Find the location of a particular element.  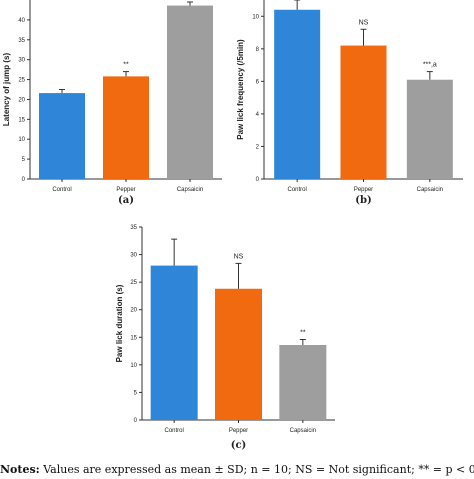

y-tick-label: 40 is located at coordinates (21, 21).